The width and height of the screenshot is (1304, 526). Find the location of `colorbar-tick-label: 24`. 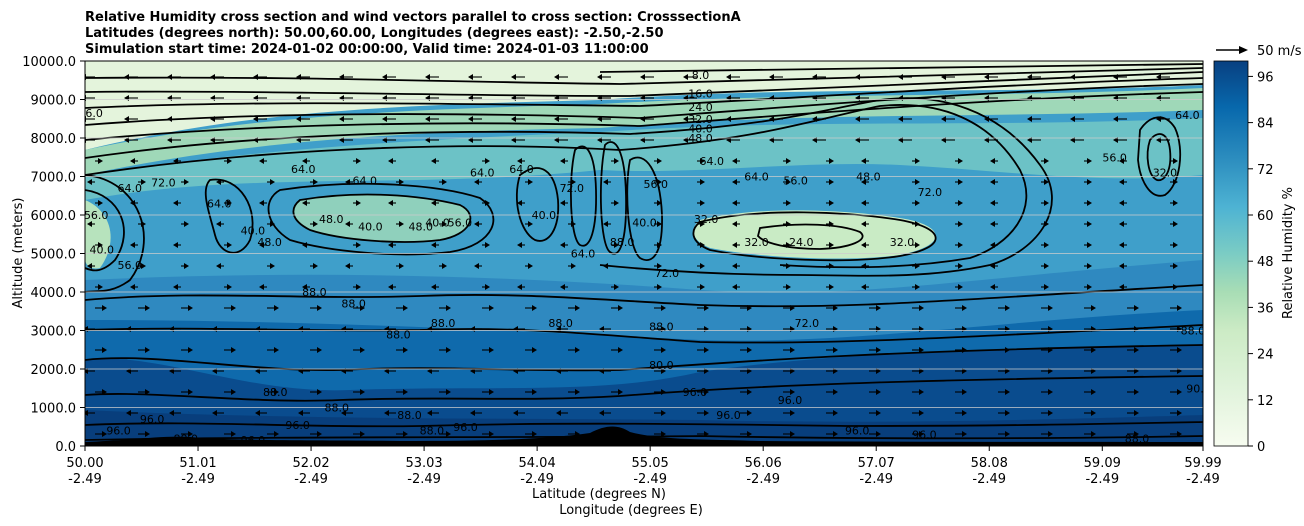

colorbar-tick-label: 24 is located at coordinates (1265, 355).